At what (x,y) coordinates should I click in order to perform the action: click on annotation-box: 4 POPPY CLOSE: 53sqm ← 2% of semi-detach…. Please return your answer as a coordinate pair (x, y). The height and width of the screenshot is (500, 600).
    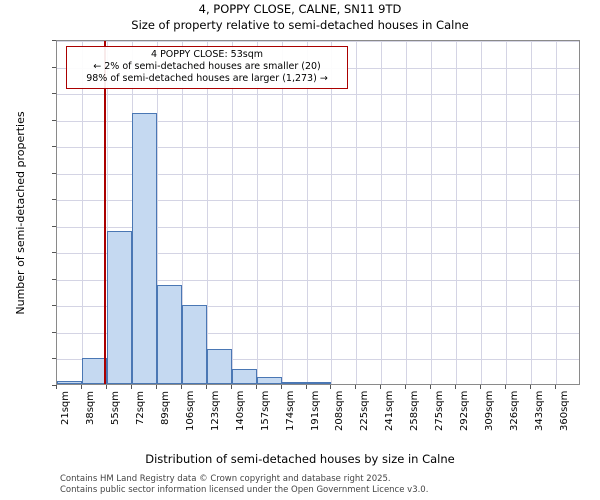
    Looking at the image, I should click on (207, 67).